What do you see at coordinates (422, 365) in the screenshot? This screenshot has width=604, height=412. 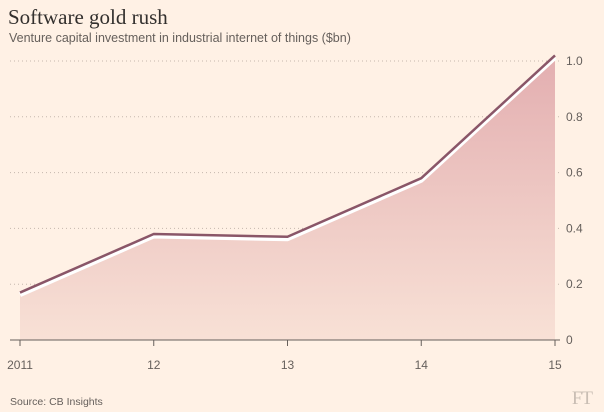 I see `x-tick-label: 14` at bounding box center [422, 365].